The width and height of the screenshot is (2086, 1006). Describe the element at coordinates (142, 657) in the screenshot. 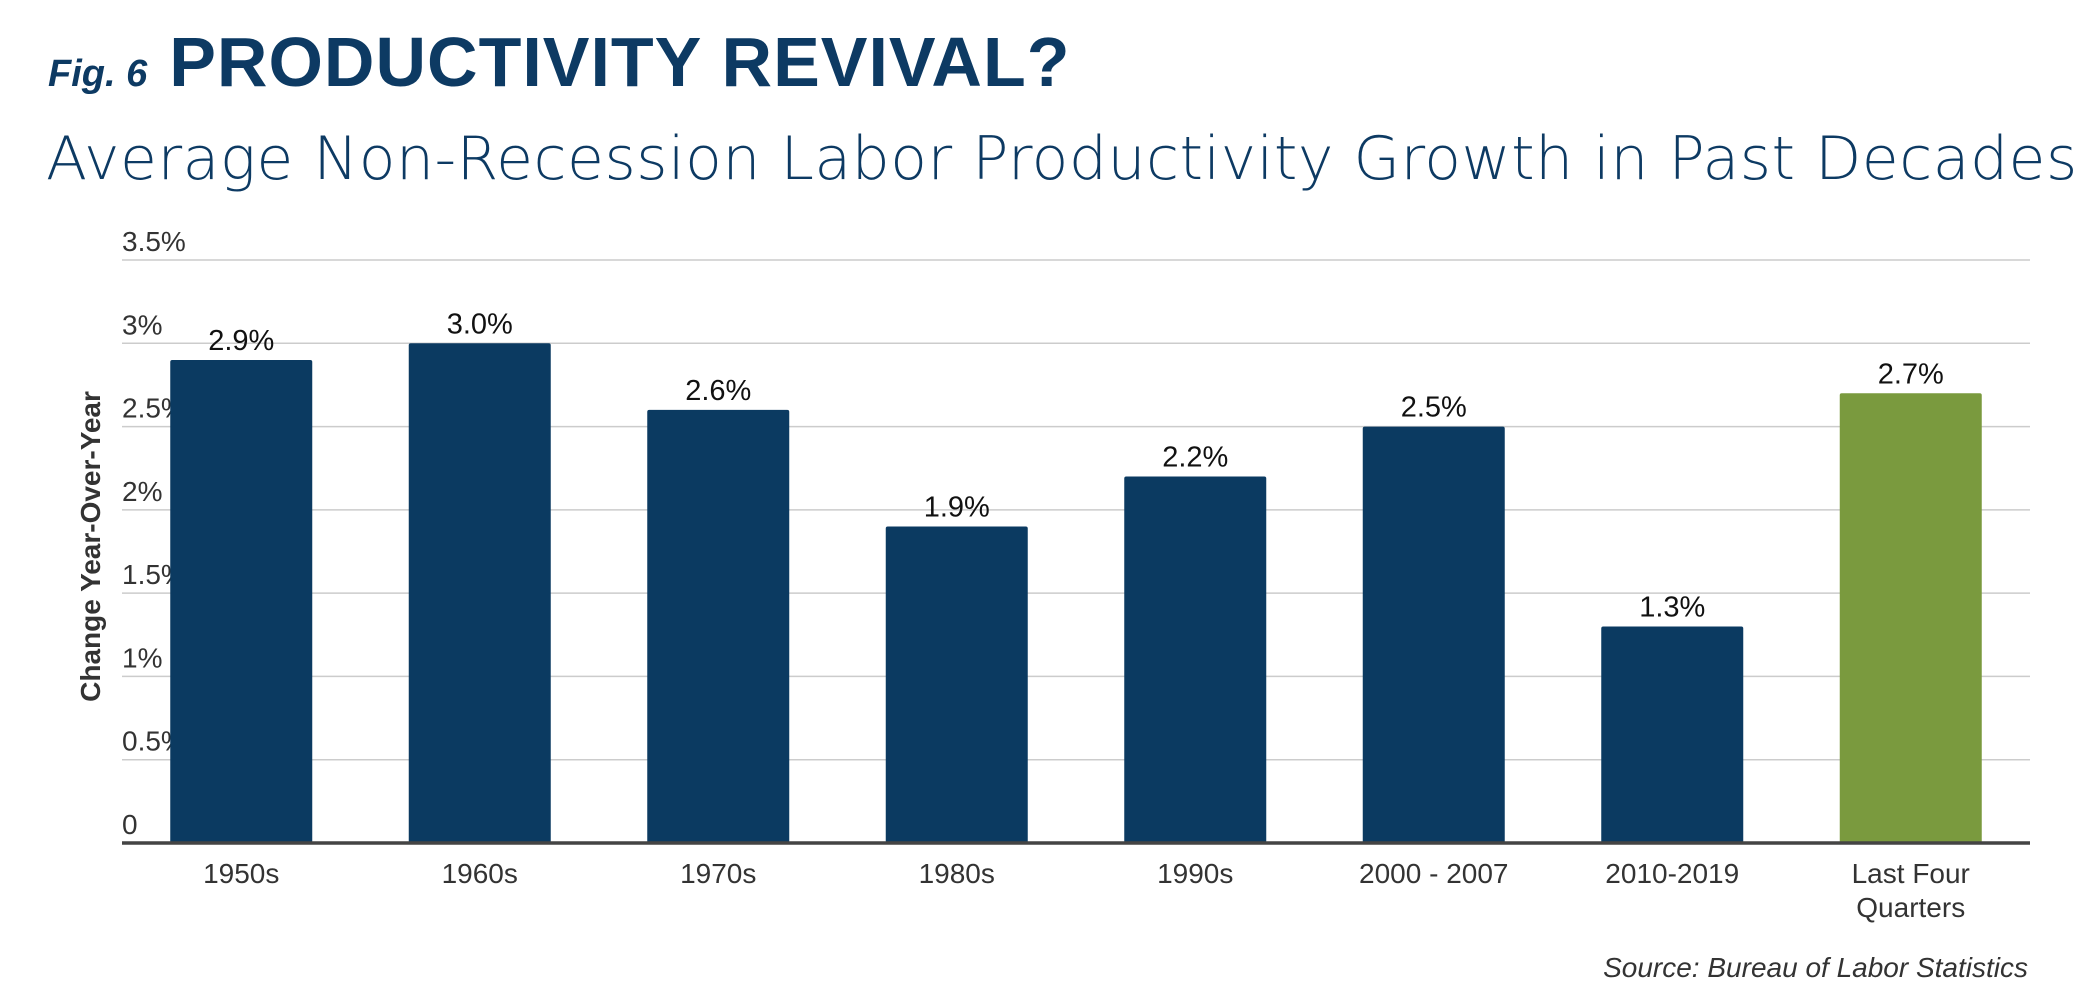

I see `y-tick-label: 1%` at that location.